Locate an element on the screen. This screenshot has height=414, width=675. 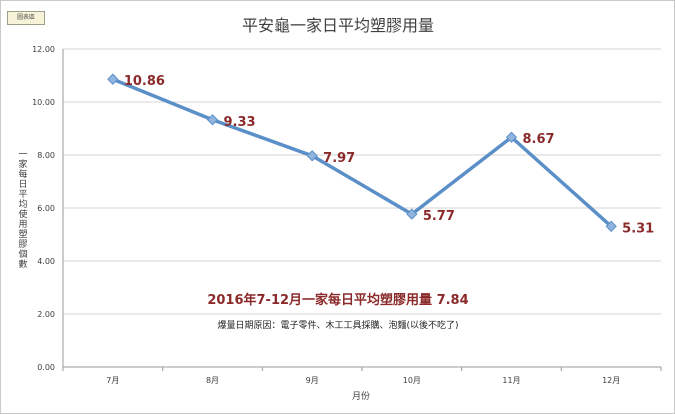
data-label: 7.97 is located at coordinates (339, 158).